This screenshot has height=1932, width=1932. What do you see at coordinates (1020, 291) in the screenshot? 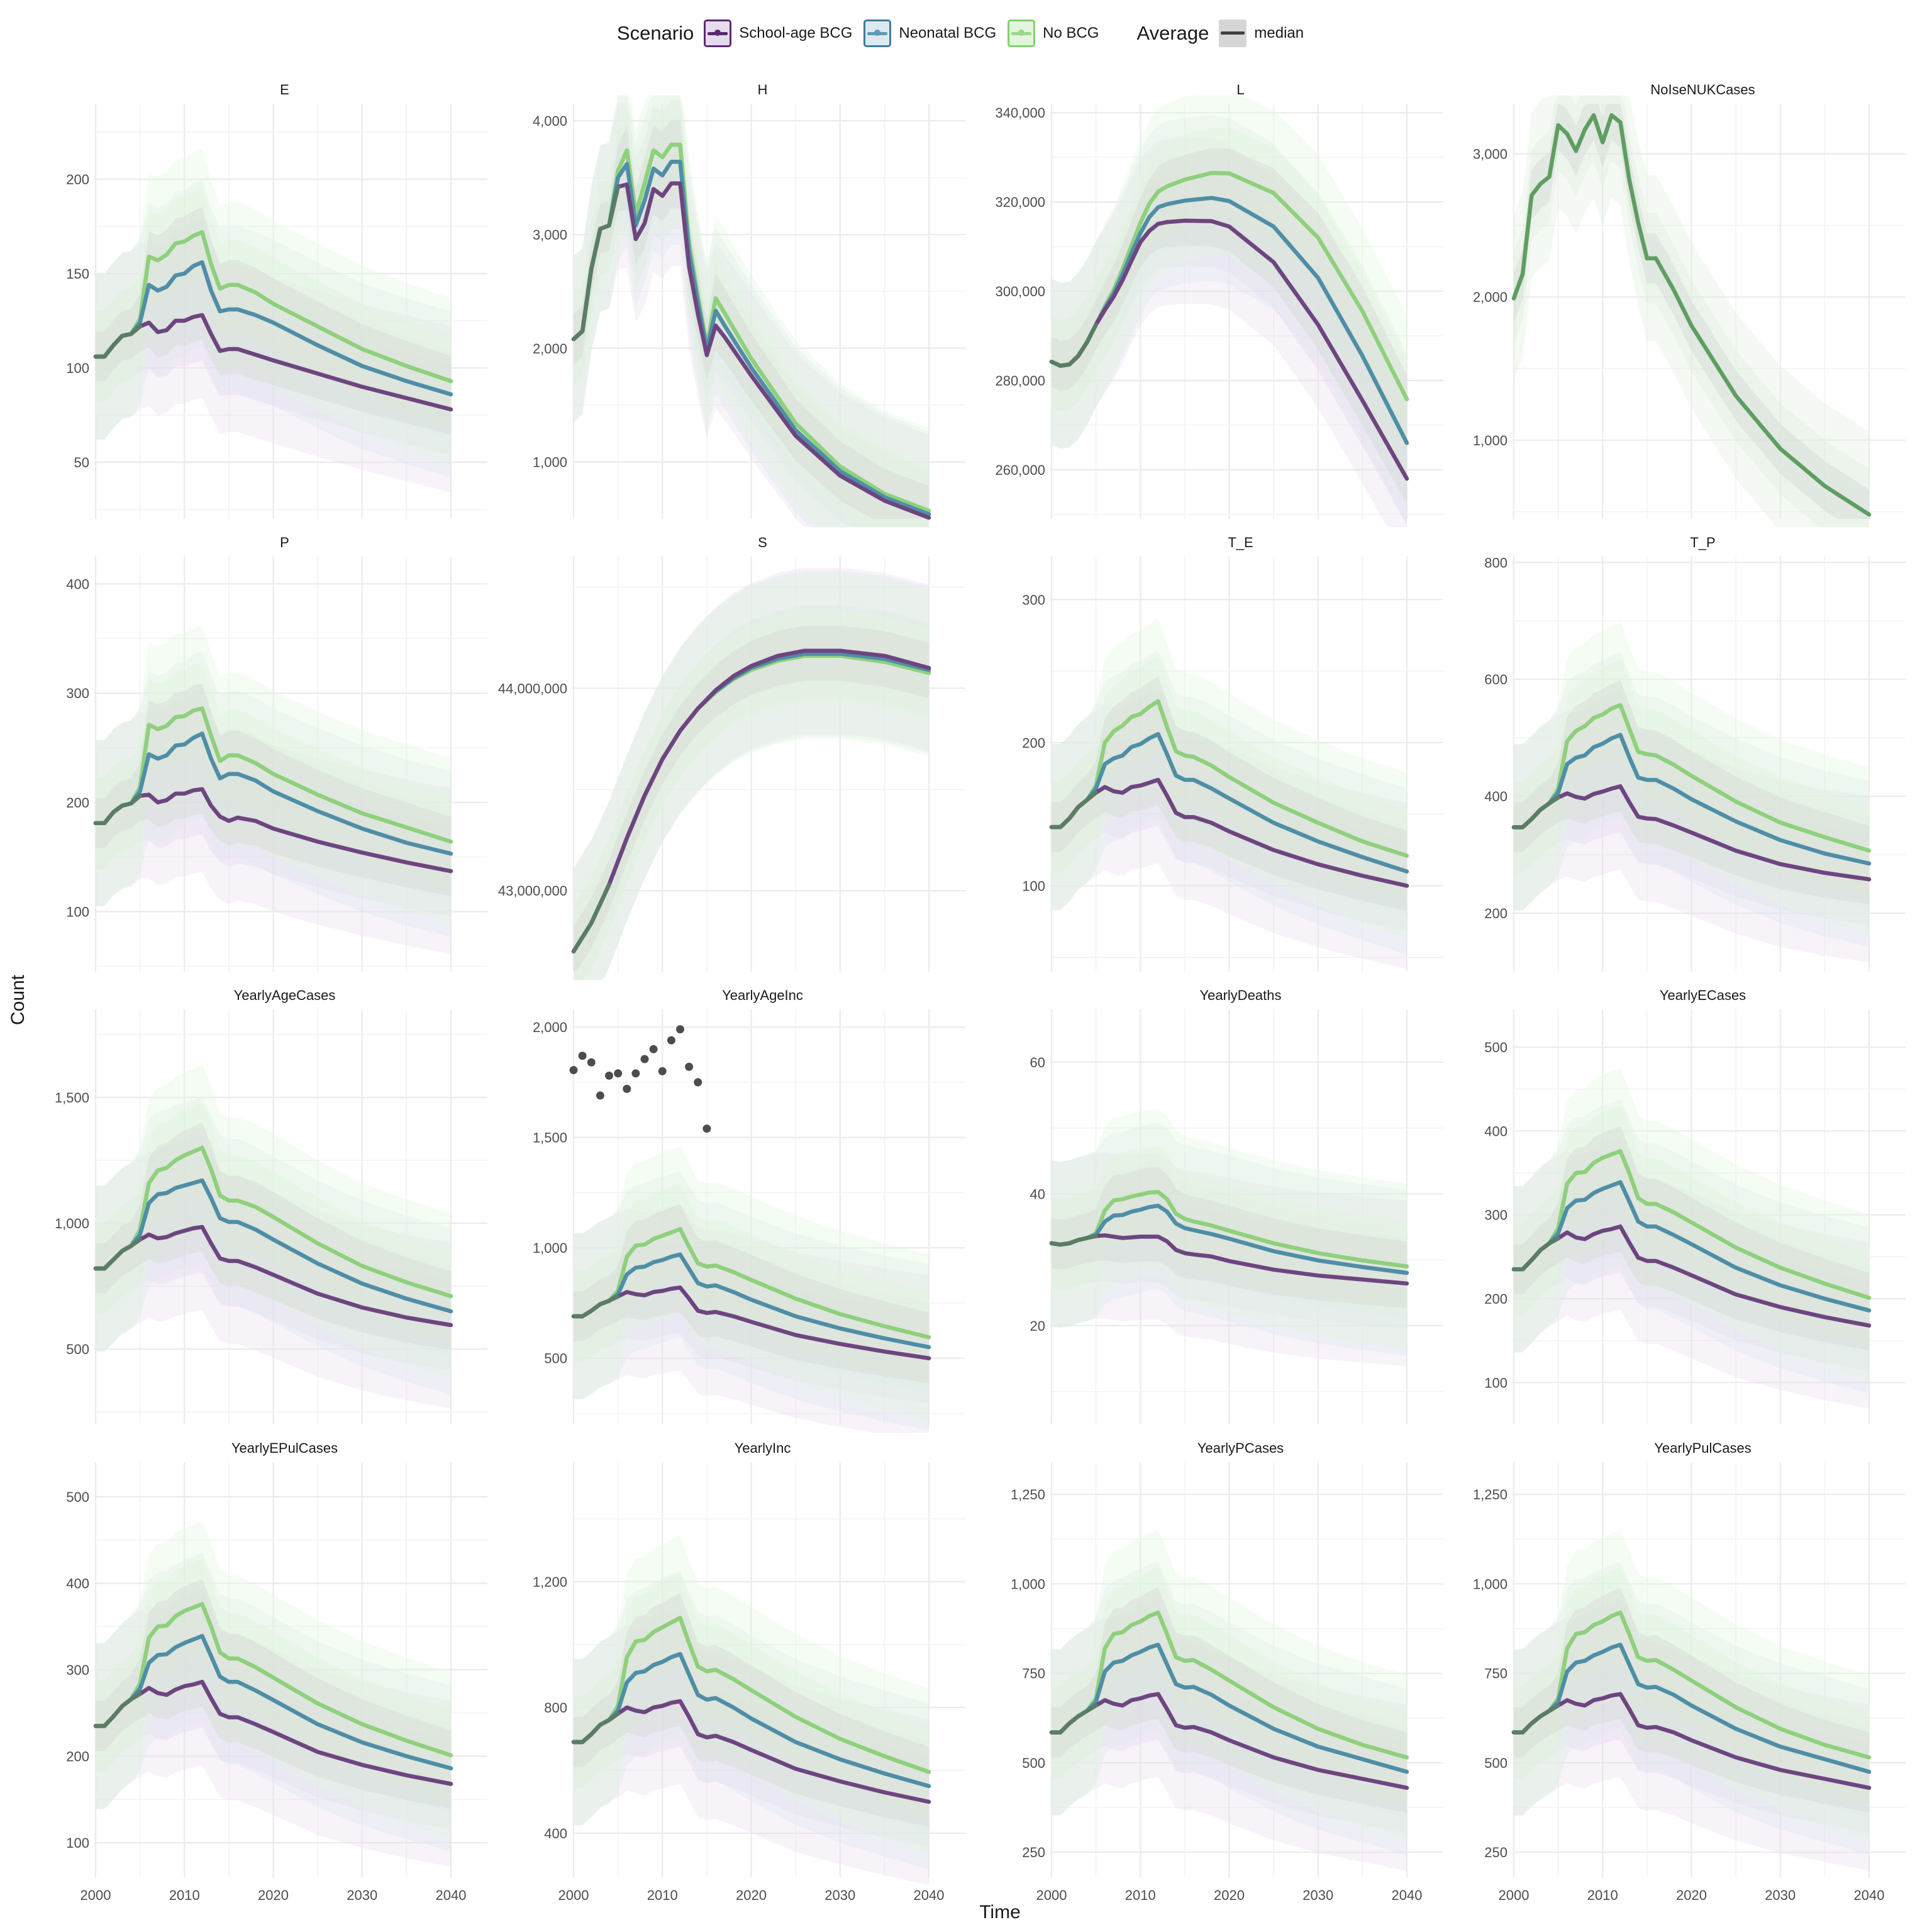
I see `y-tick-label: 300,000` at bounding box center [1020, 291].